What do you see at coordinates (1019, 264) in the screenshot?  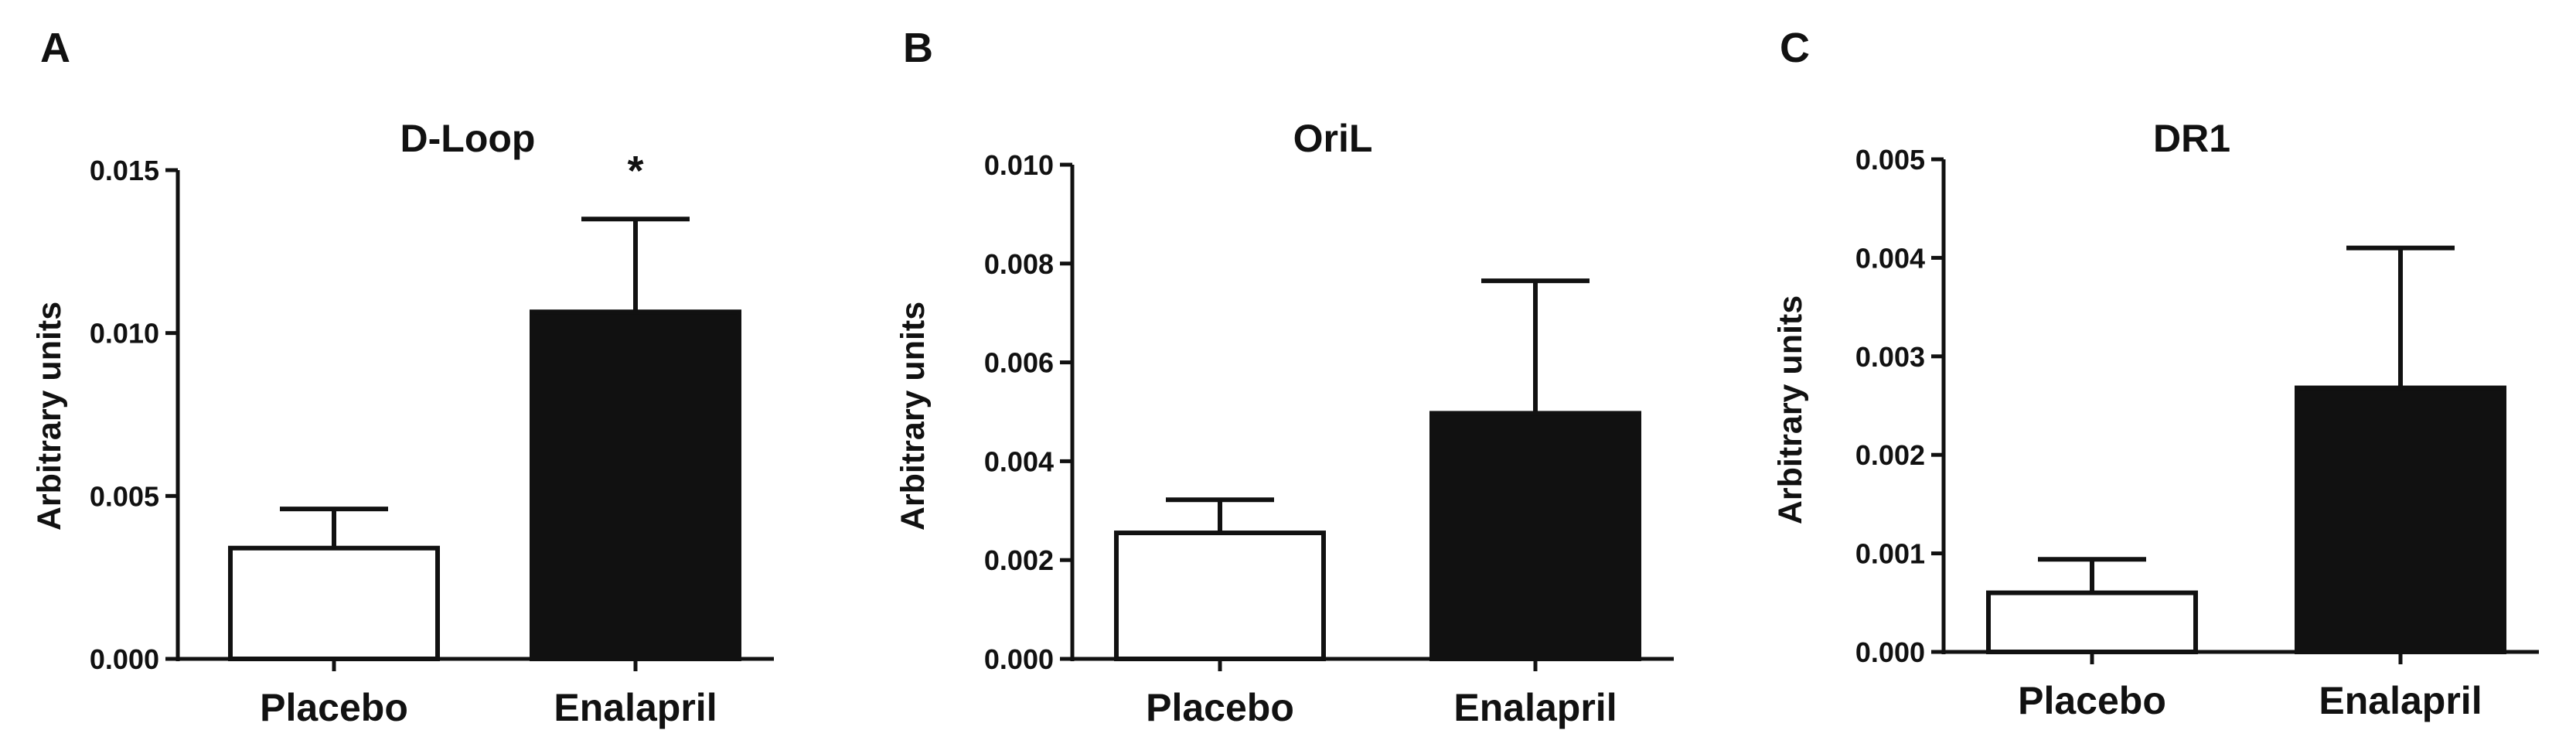 I see `y-tick-label: 0.008` at bounding box center [1019, 264].